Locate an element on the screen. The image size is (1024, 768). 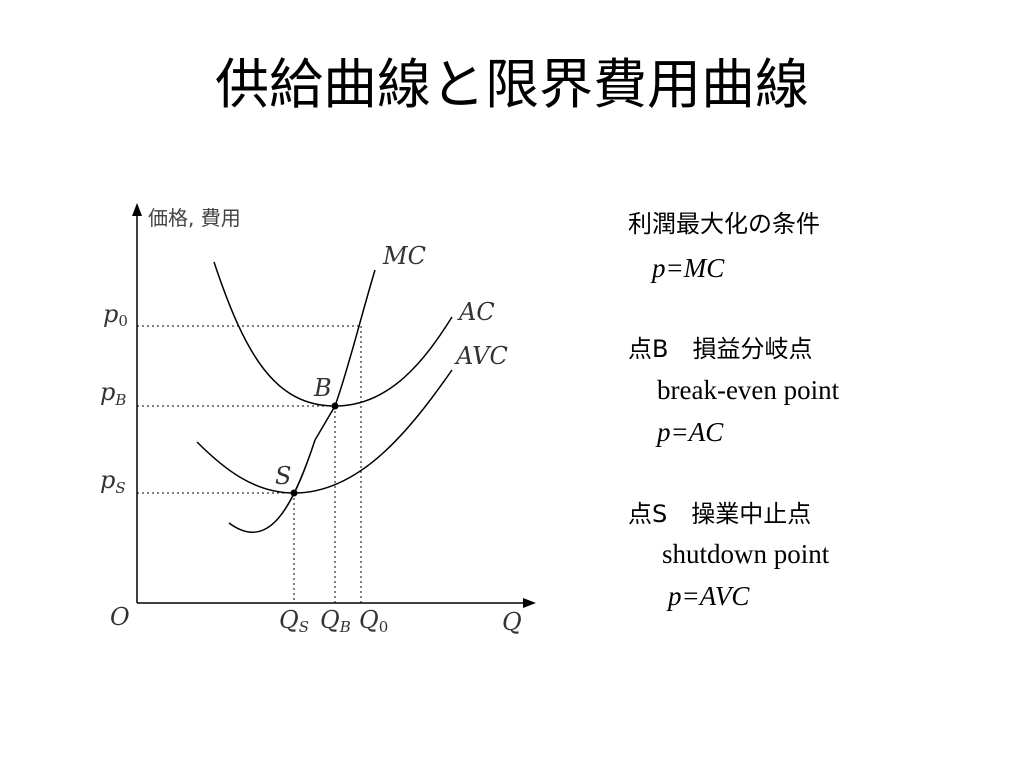
guide-lines is located at coordinates (249, 464).